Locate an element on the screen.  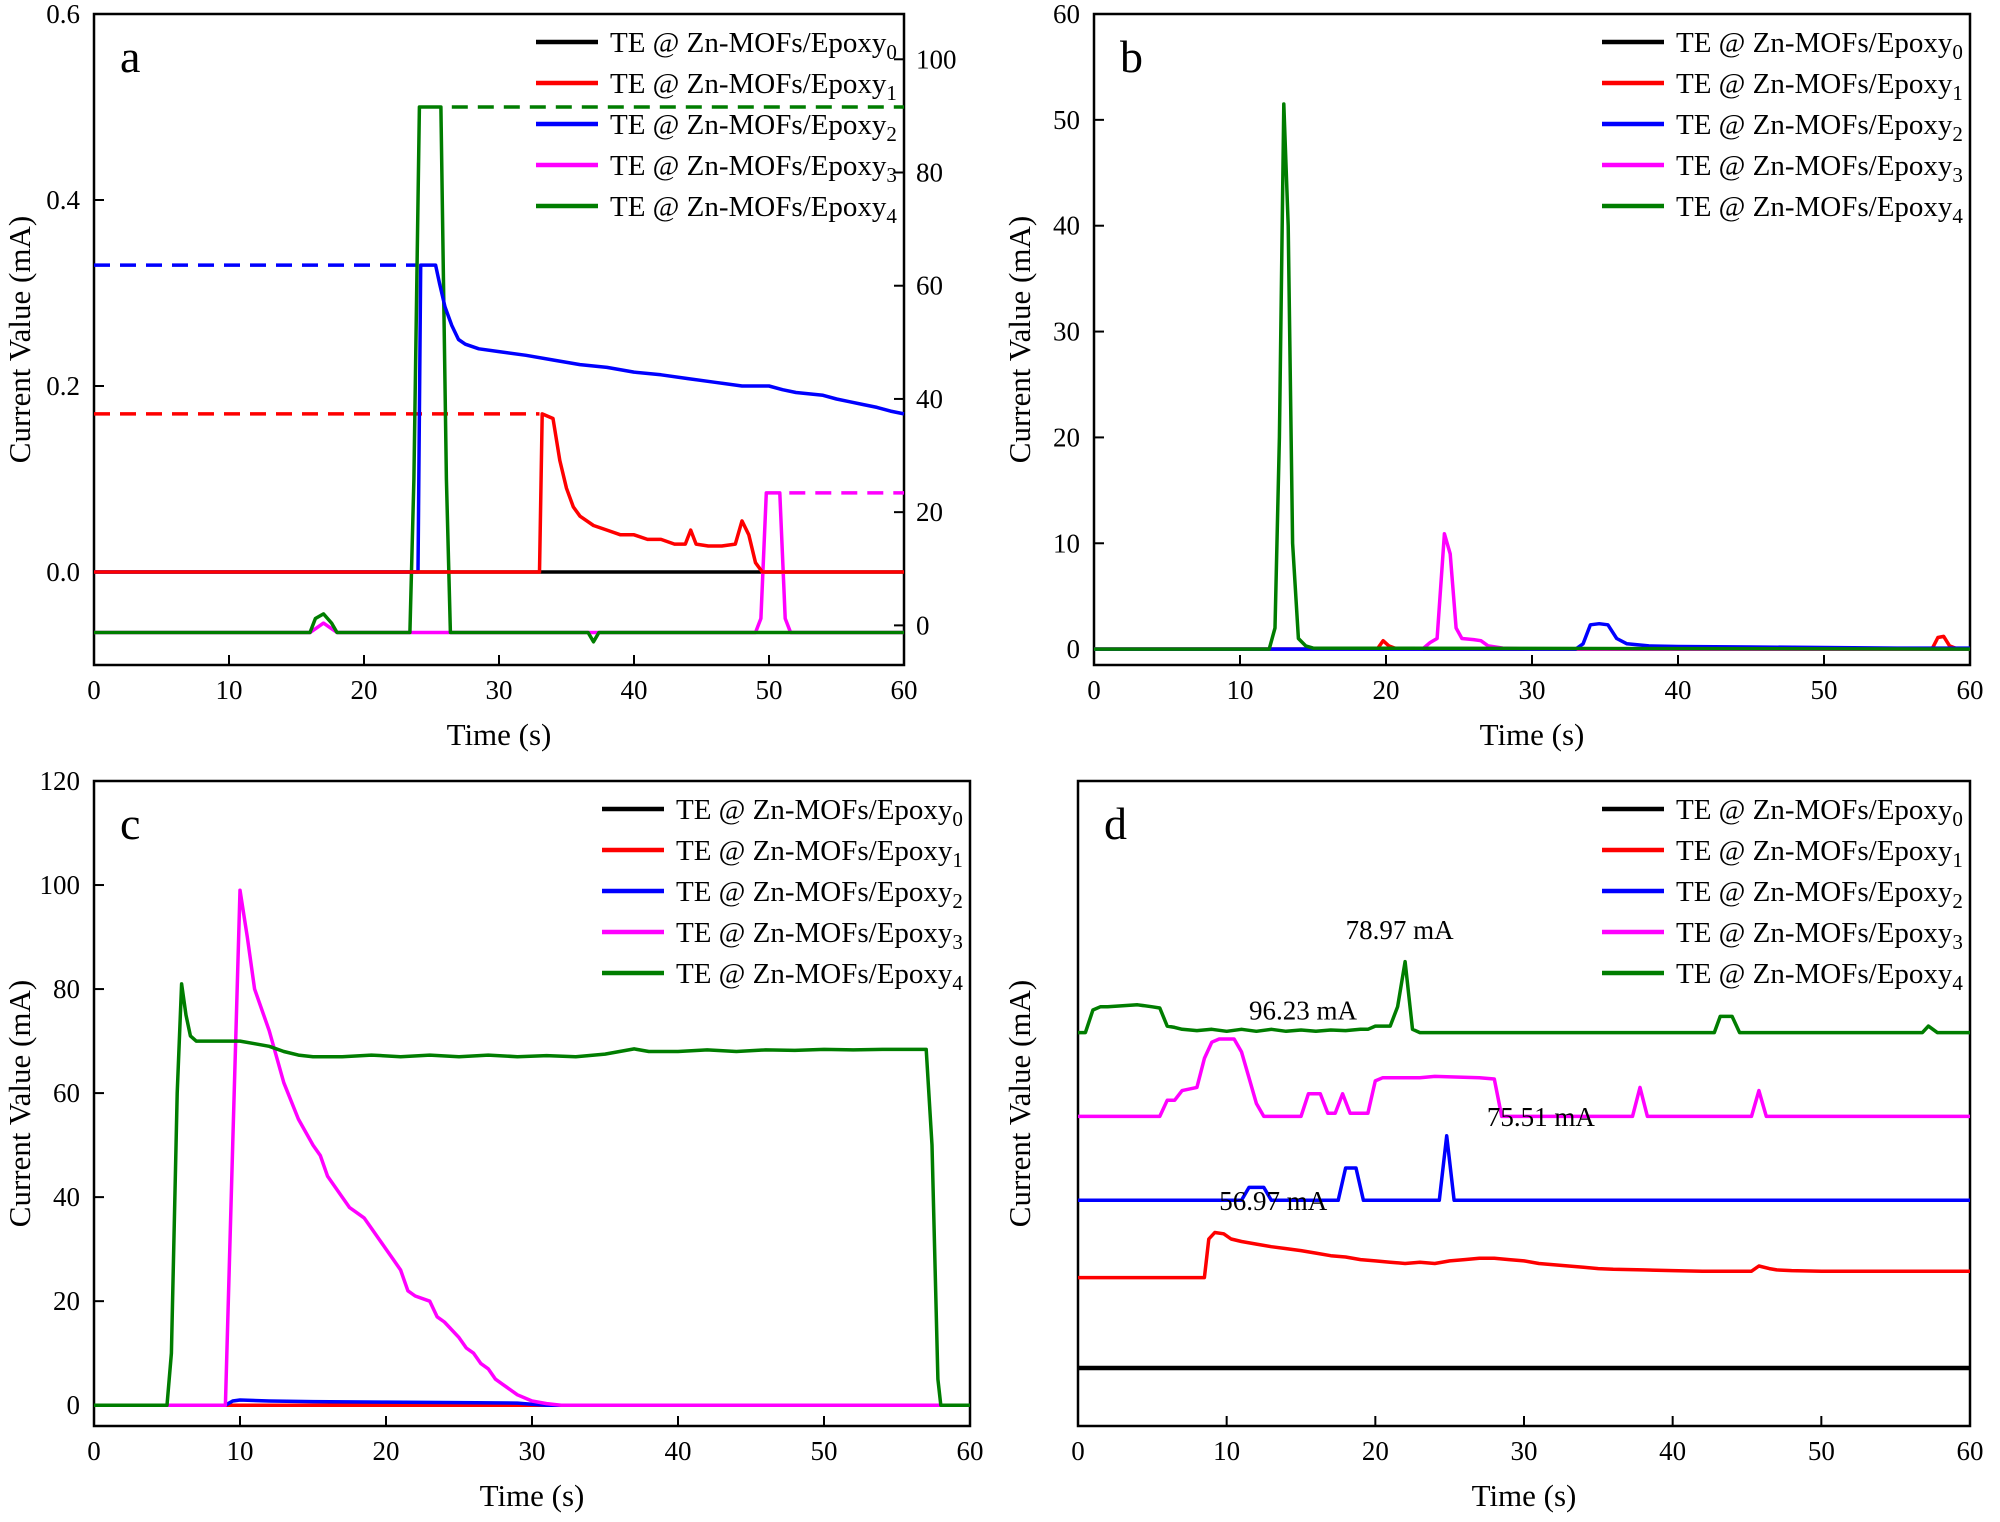
tick-labels: 0 10 20 30 40 50 60 is located at coordinates (1527, 1451).